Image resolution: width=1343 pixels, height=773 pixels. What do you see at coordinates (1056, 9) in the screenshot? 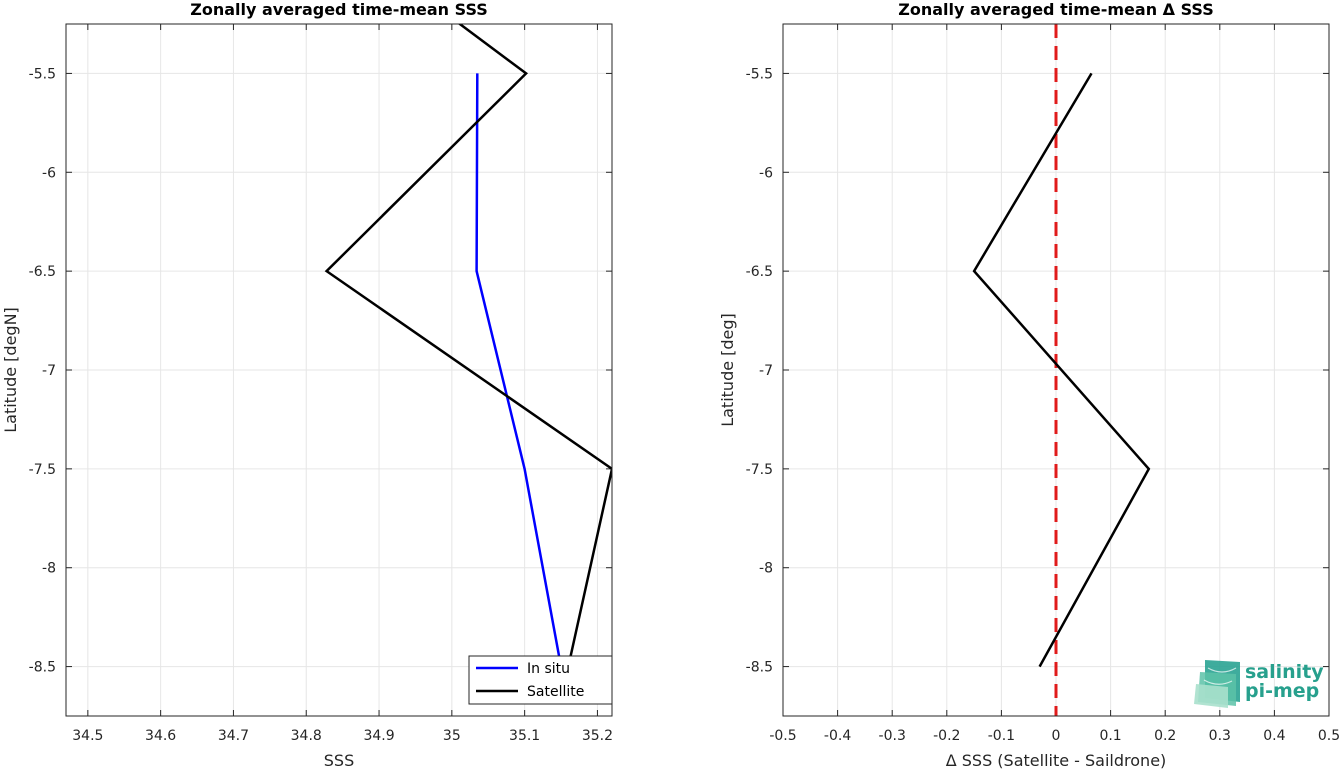
I see `chart-title: Zonally averaged time-mean Δ SSS` at bounding box center [1056, 9].